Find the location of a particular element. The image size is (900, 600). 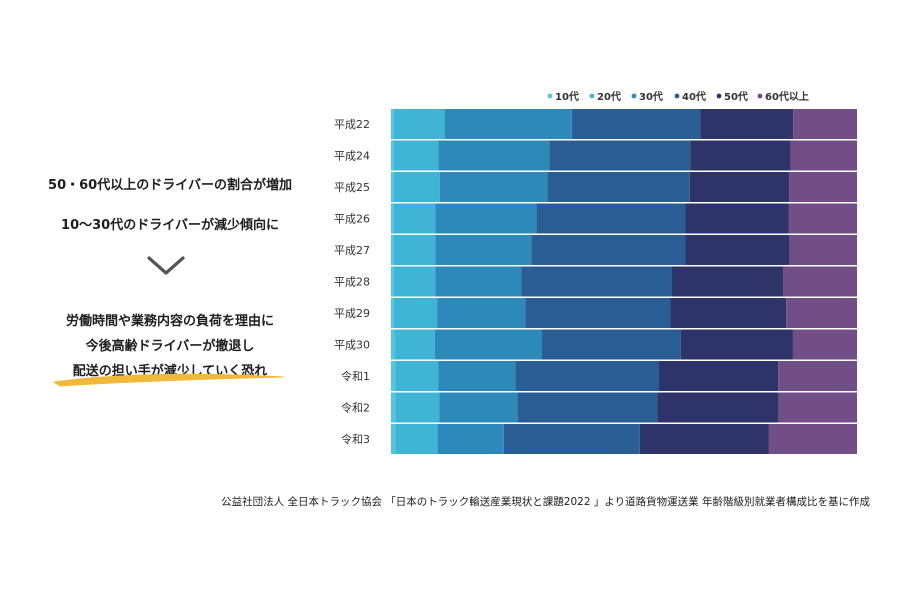

category-label: 平成24 is located at coordinates (352, 156).